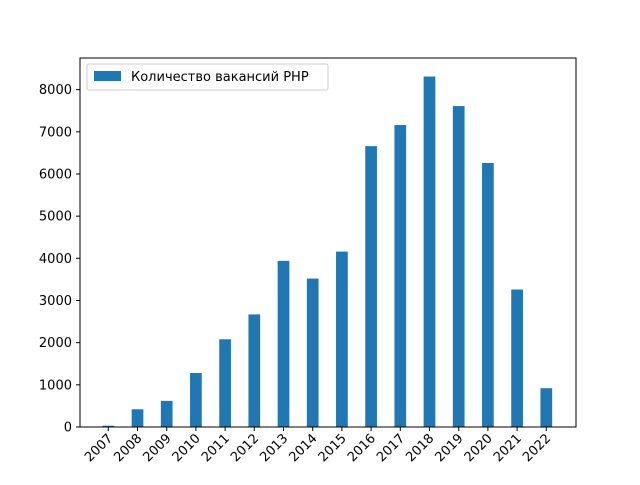 The width and height of the screenshot is (640, 485). Describe the element at coordinates (429, 251) in the screenshot. I see `bar-2018` at that location.